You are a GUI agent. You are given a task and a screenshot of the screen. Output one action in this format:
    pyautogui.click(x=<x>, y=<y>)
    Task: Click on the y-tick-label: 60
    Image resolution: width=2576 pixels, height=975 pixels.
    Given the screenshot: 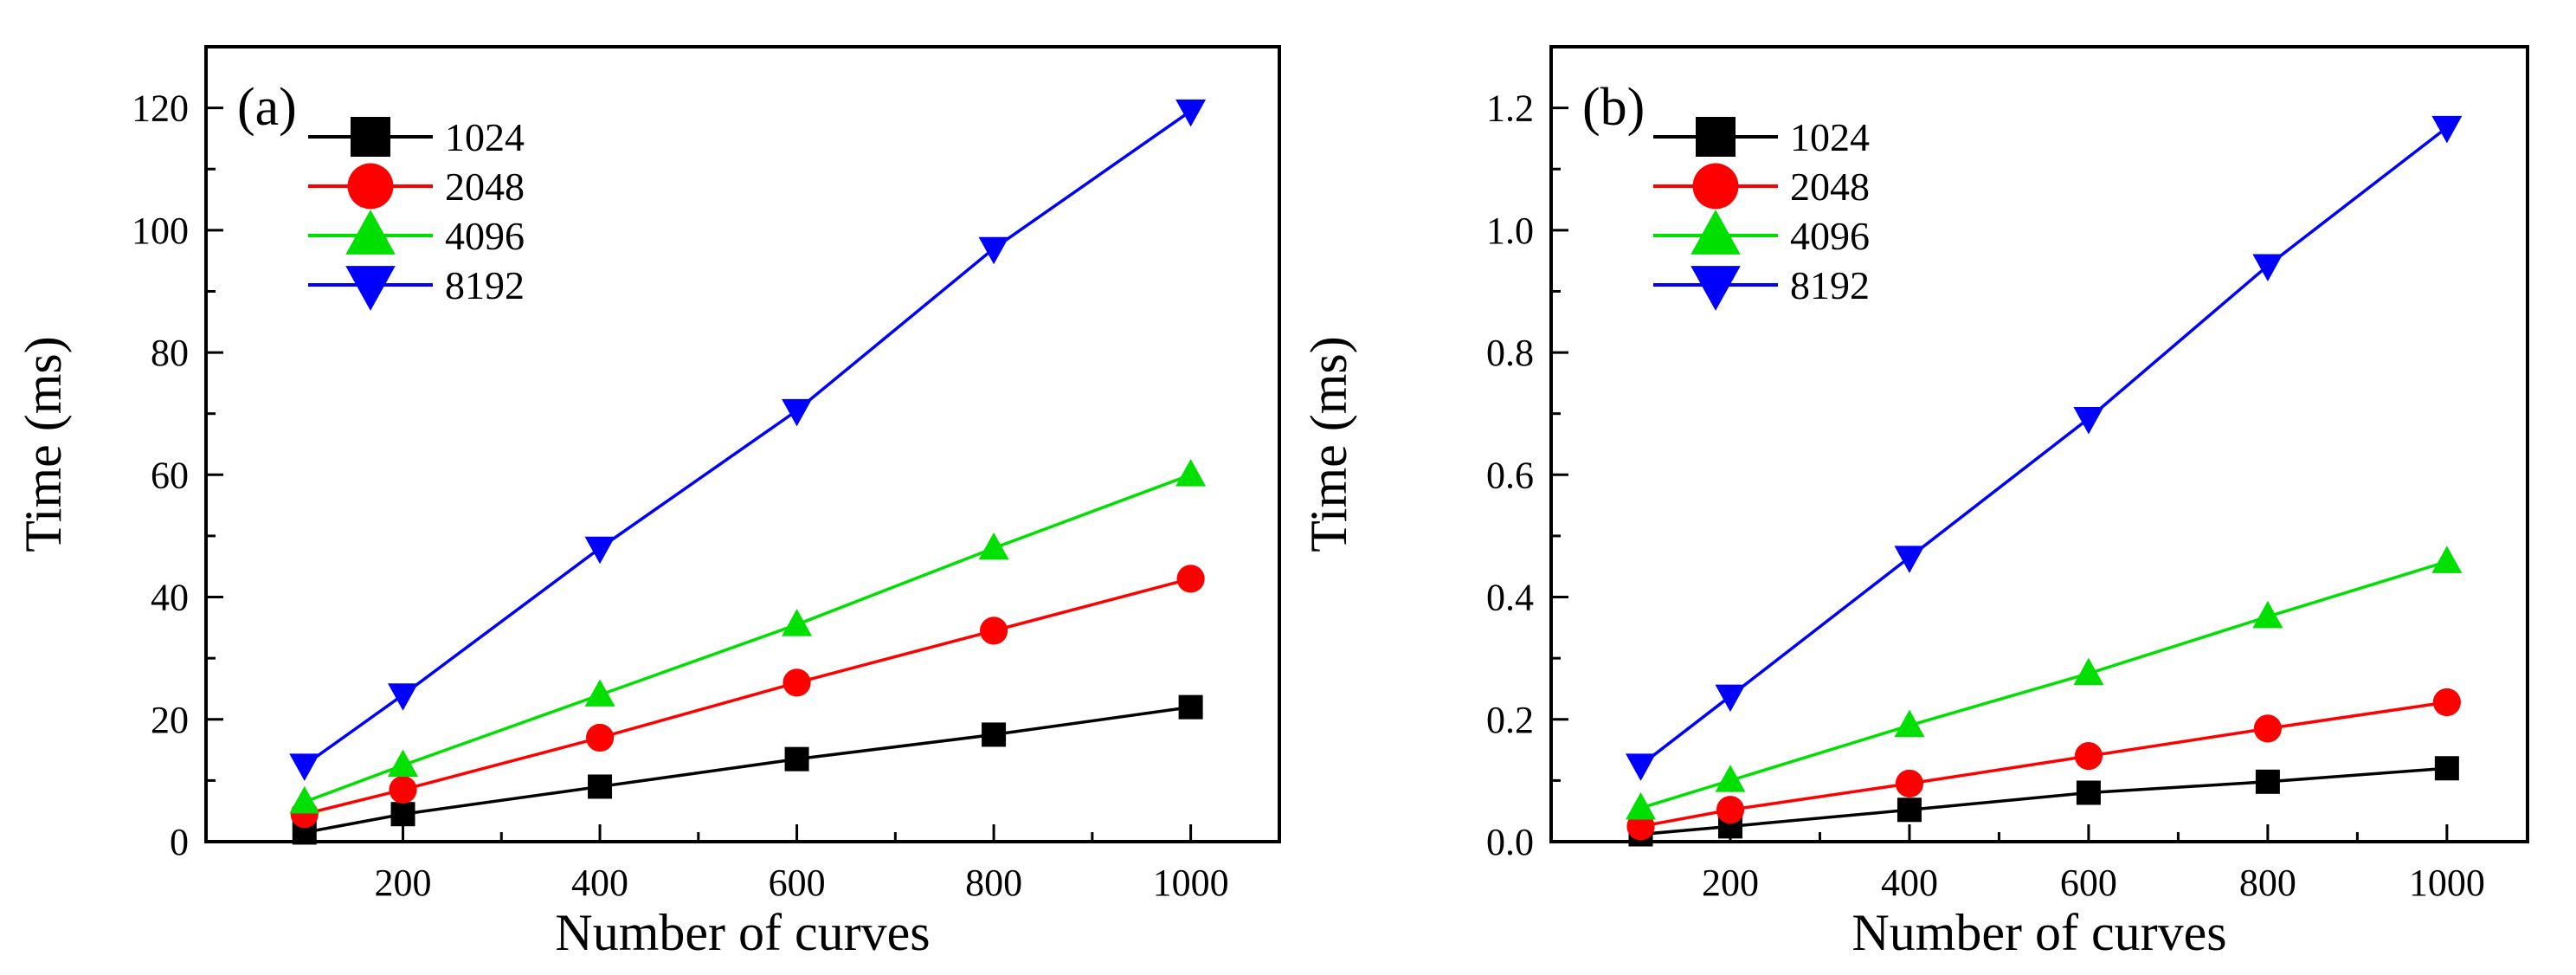 What is the action you would take?
    pyautogui.click(x=170, y=475)
    